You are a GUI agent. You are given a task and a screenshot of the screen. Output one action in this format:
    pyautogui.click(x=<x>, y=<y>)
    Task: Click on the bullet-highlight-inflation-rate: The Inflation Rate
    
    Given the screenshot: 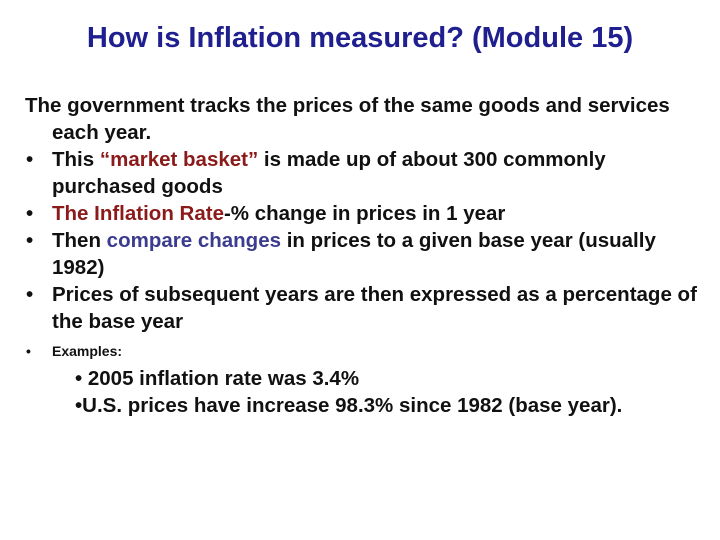 What is the action you would take?
    pyautogui.click(x=138, y=213)
    